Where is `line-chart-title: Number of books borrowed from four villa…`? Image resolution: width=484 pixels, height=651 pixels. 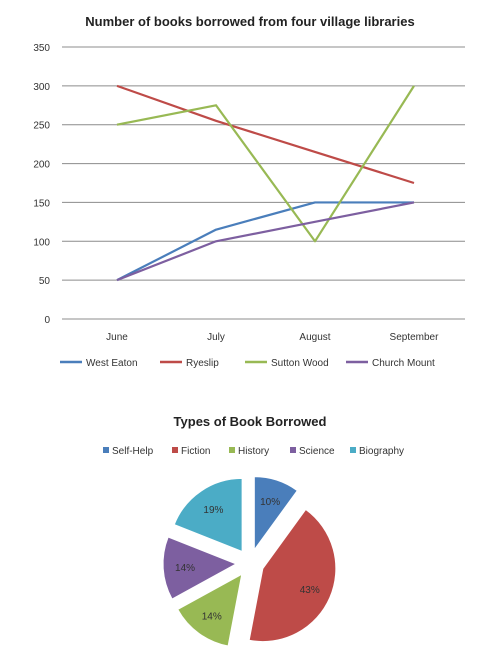
line-chart-title: Number of books borrowed from four villa… is located at coordinates (249, 21).